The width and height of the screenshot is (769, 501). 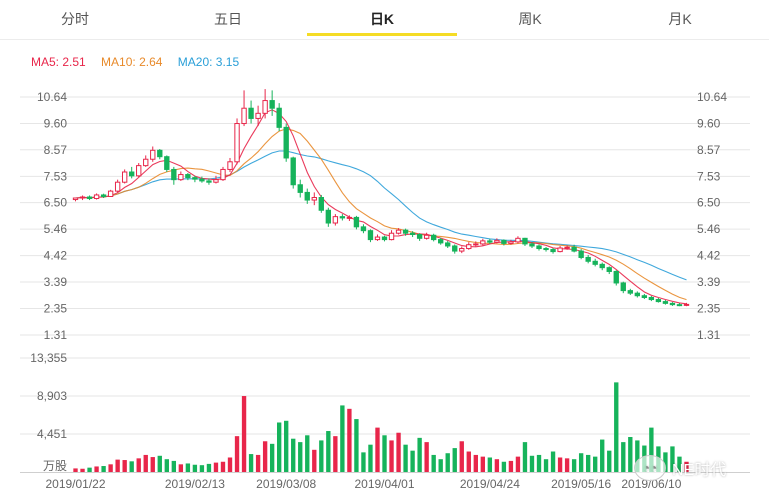 I want to click on price-tick-left: 2.35, so click(x=56, y=308).